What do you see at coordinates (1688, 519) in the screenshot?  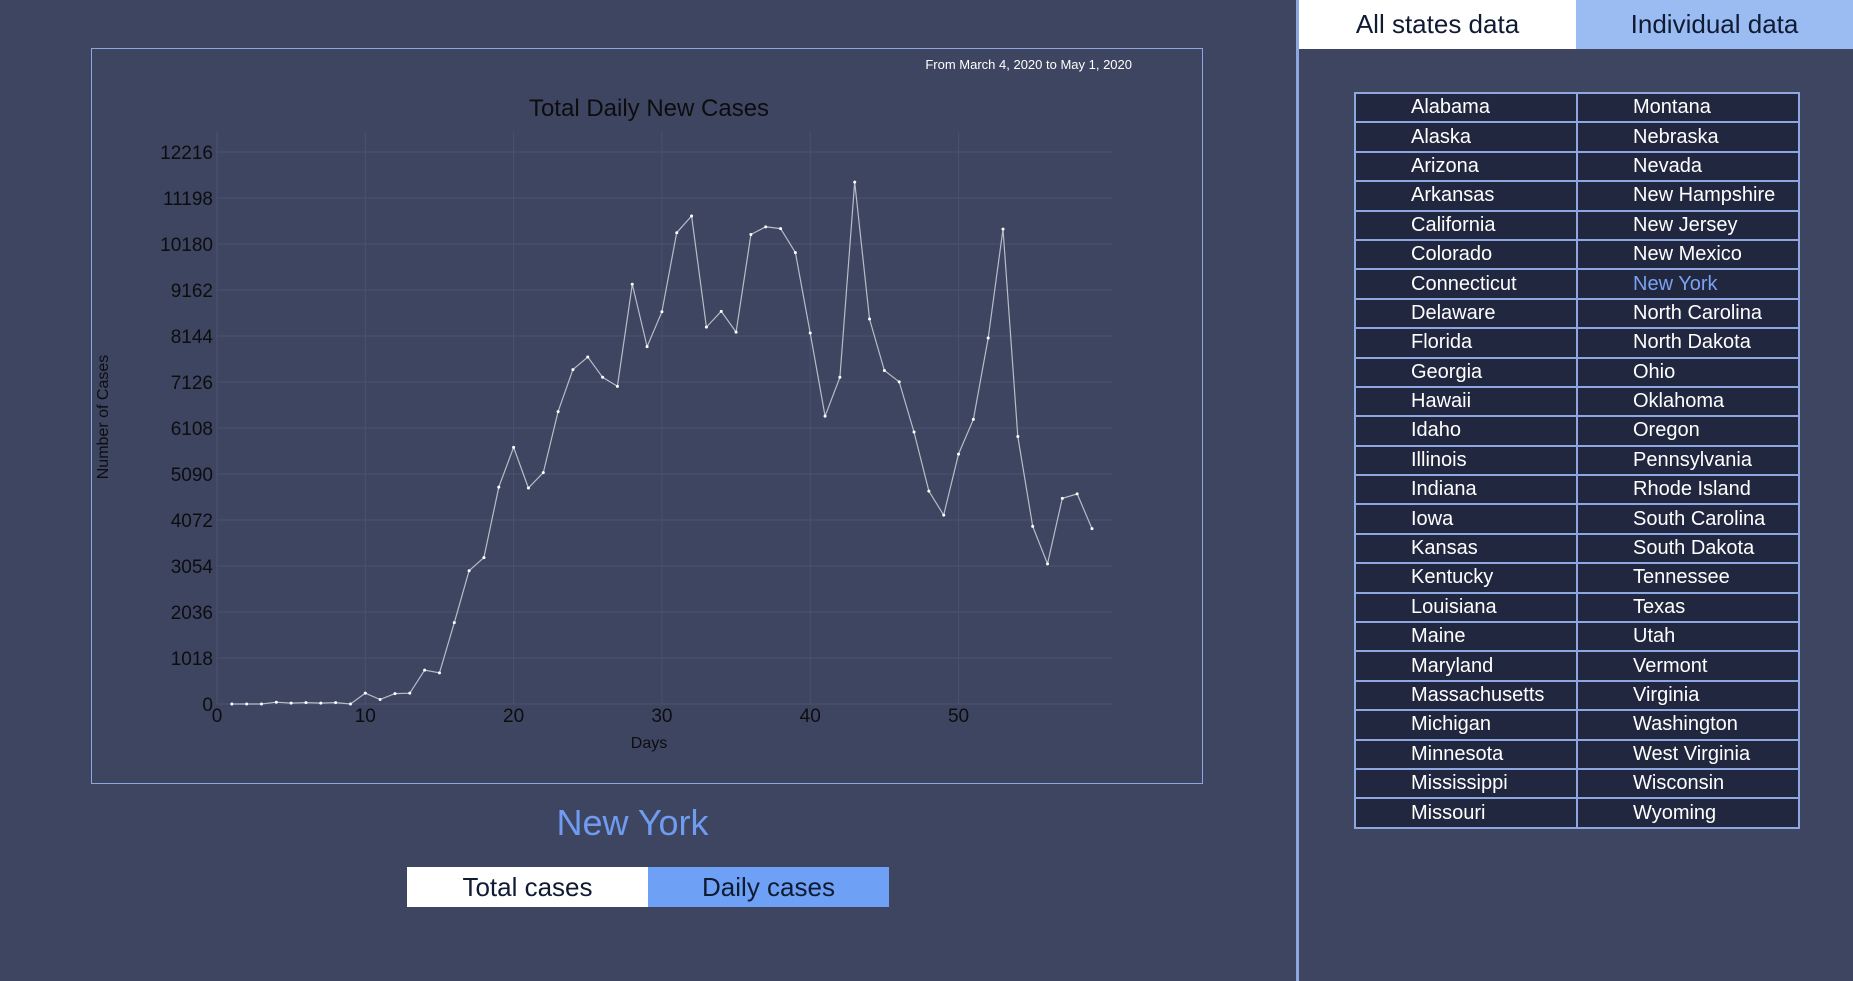 I see `state-item-south-carolina: South Carolina` at bounding box center [1688, 519].